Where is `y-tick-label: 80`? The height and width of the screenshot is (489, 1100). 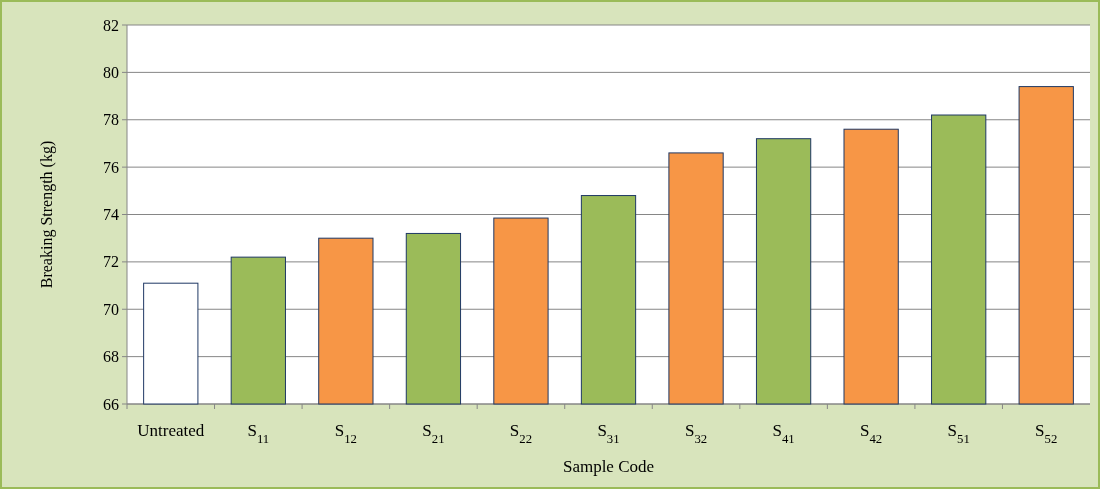
y-tick-label: 80 is located at coordinates (111, 72).